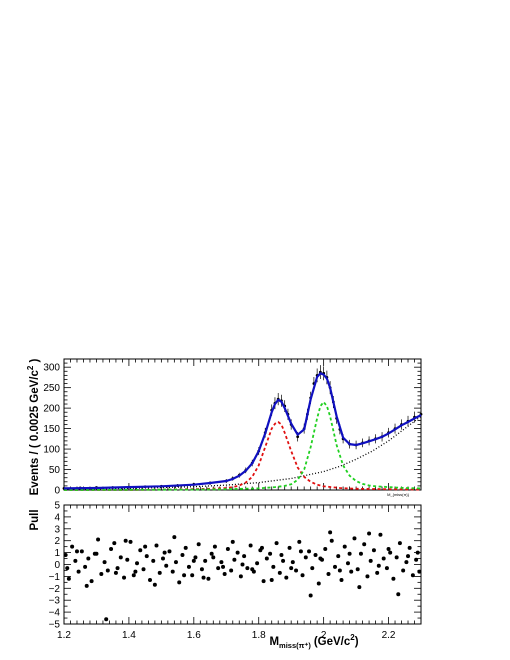 The height and width of the screenshot is (660, 510). Describe the element at coordinates (352, 637) in the screenshot. I see `x-axis-label-sup: 2` at that location.